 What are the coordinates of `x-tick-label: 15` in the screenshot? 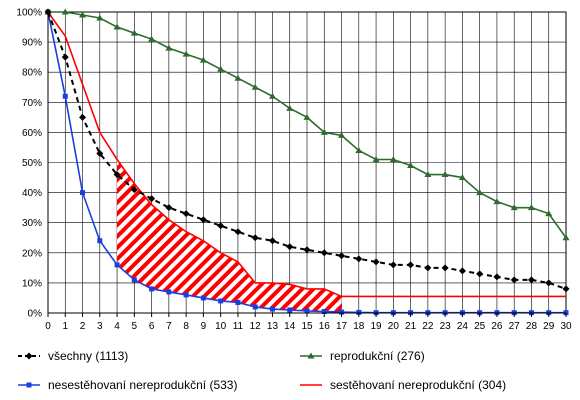 It's located at (307, 326).